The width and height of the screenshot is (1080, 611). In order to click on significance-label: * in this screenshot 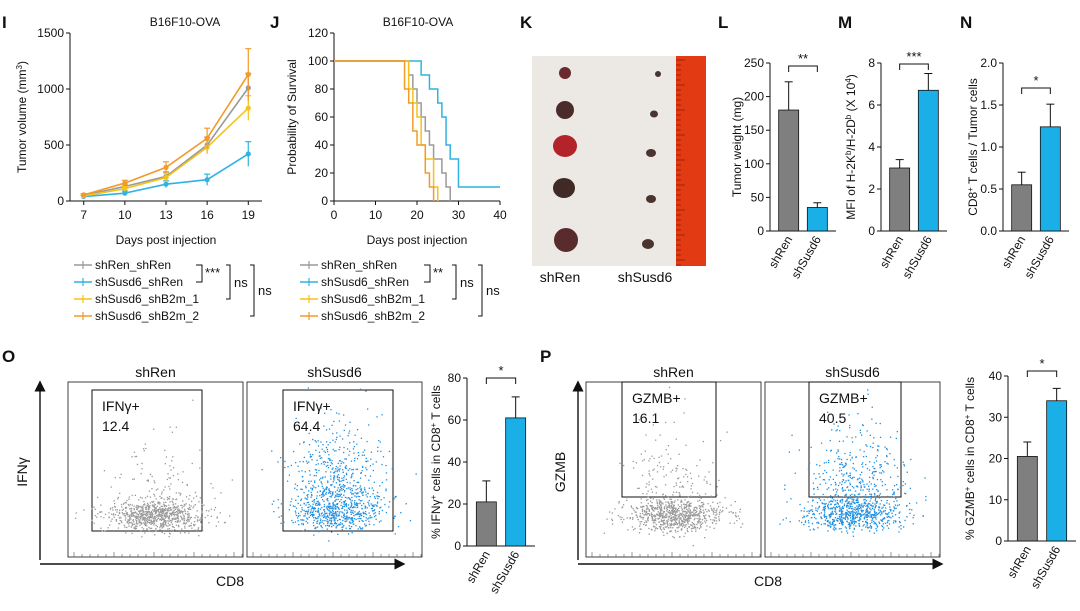, I will do `click(500, 370)`.